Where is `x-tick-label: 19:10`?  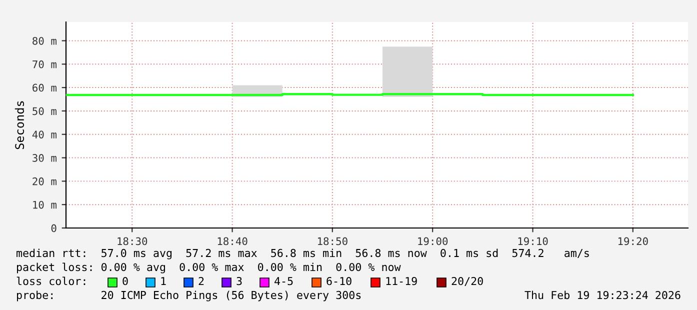 x-tick-label: 19:10 is located at coordinates (533, 241).